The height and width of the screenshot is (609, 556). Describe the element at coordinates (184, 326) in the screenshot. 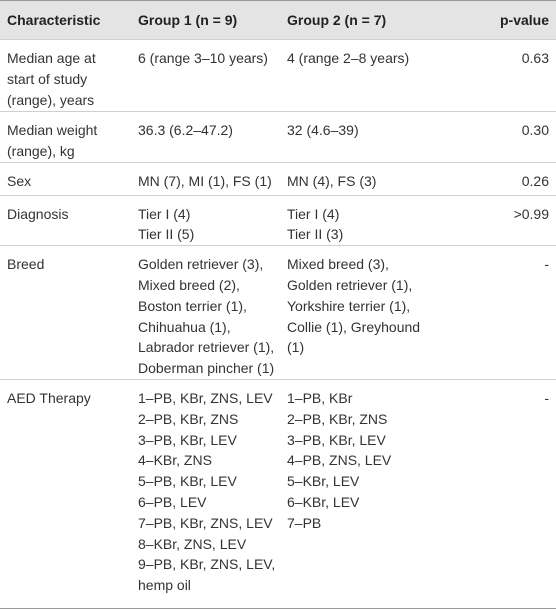

I see `cell-line: Chihuahua (1),` at that location.